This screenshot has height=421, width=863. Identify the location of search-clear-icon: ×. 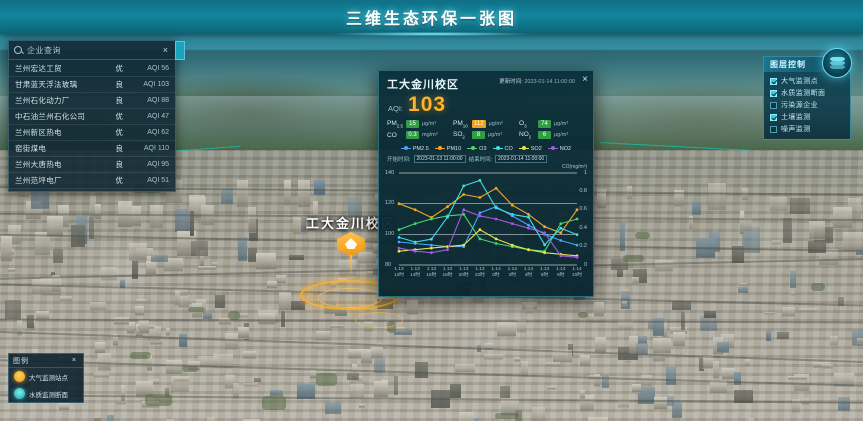
(165, 50).